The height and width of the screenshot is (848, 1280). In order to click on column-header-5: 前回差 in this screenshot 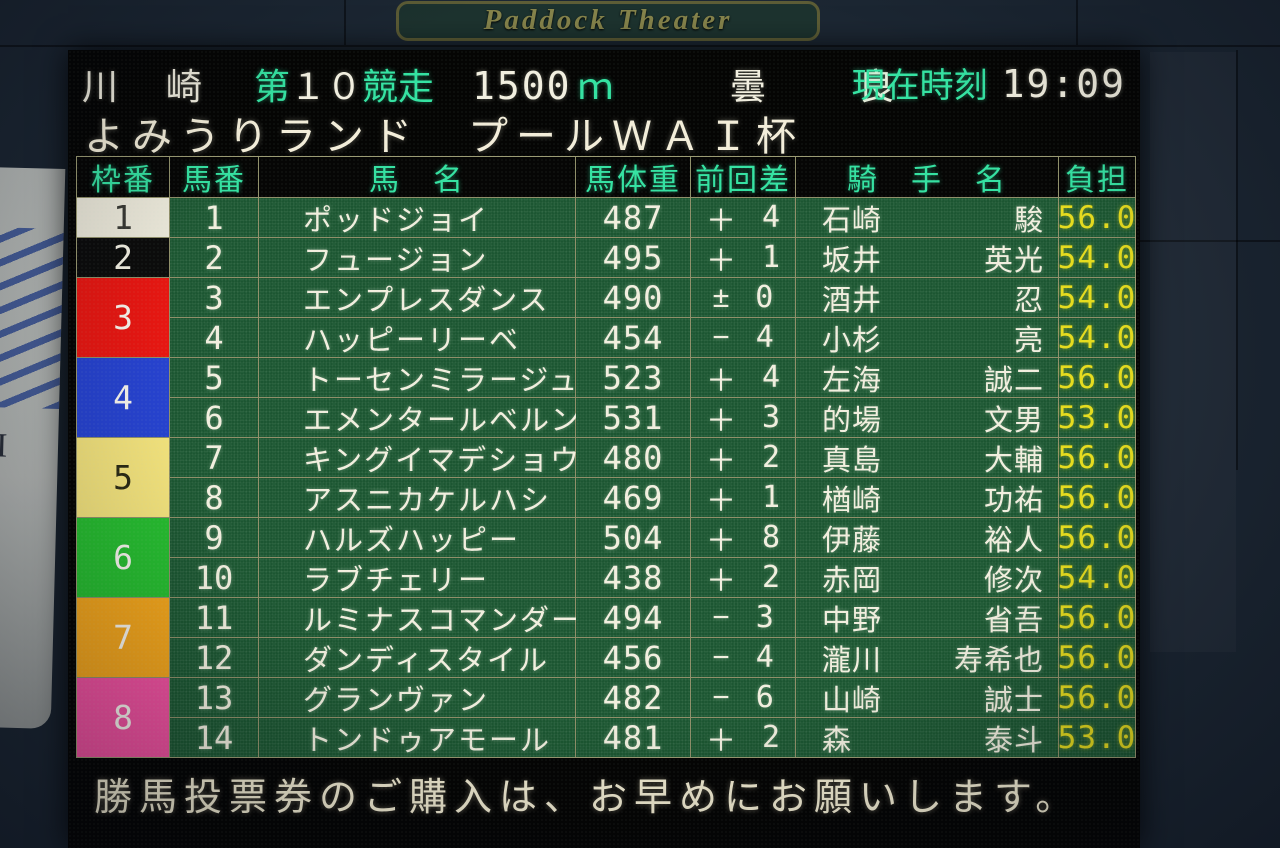, I will do `click(743, 177)`.